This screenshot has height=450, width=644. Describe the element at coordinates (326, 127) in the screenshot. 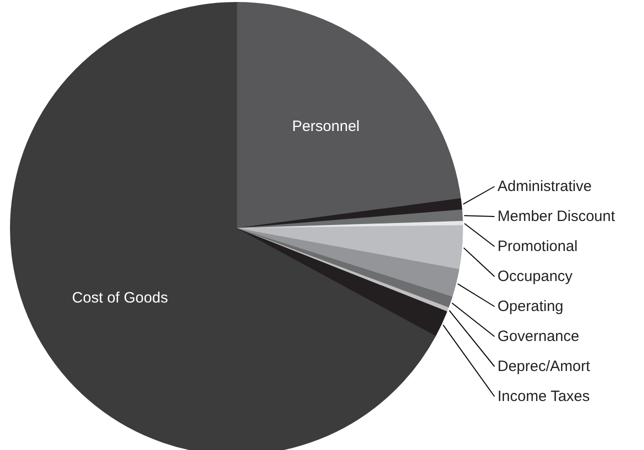

I see `slice-label: Personnel` at that location.